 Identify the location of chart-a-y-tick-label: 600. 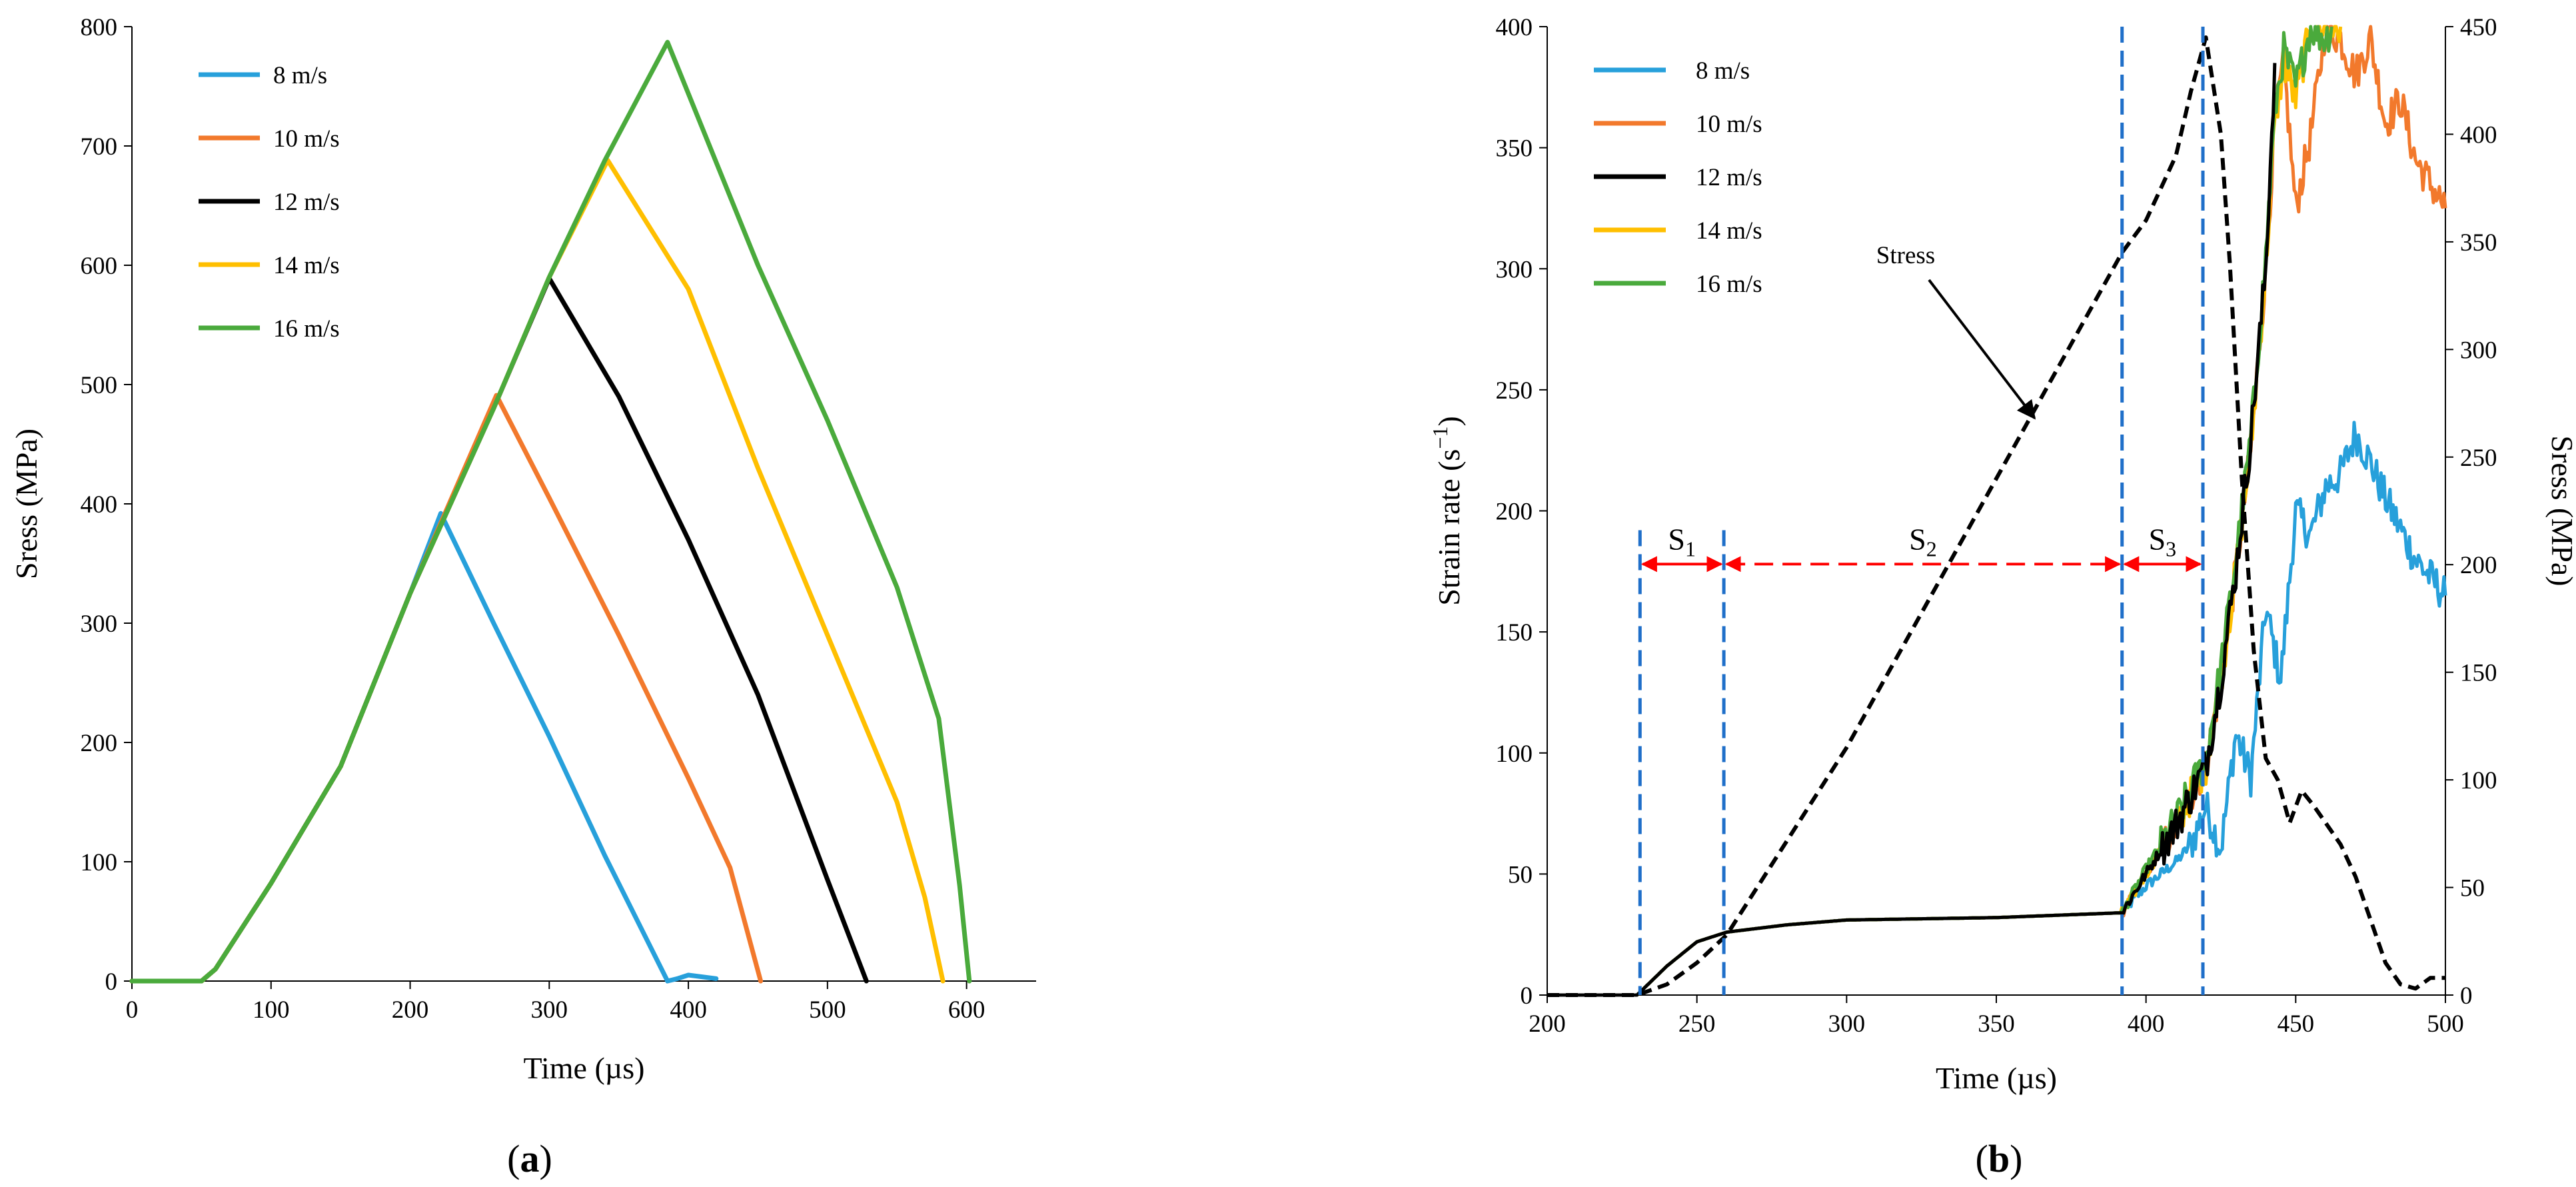
(99, 266).